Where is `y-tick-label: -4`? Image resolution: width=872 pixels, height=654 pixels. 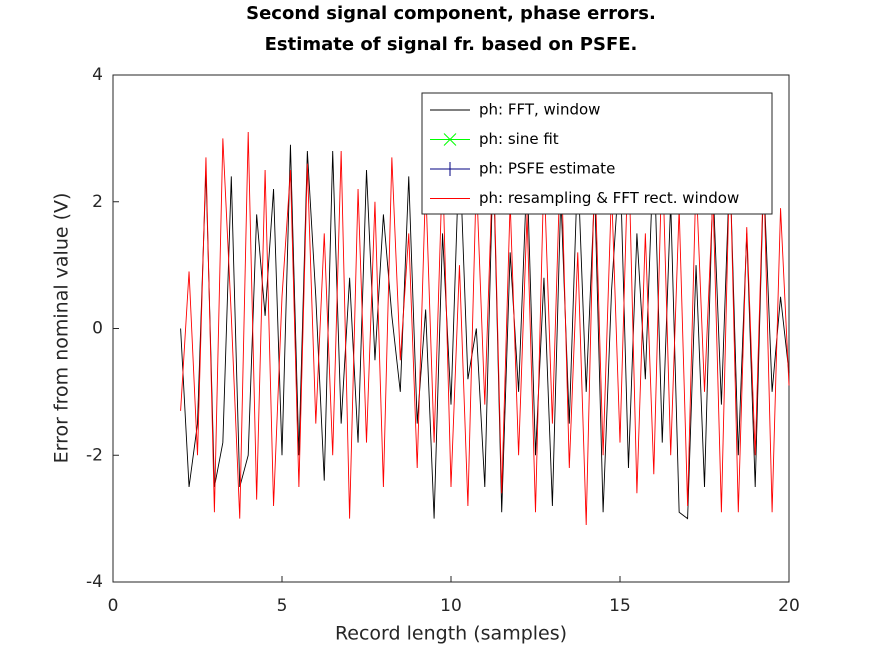 y-tick-label: -4 is located at coordinates (94, 582).